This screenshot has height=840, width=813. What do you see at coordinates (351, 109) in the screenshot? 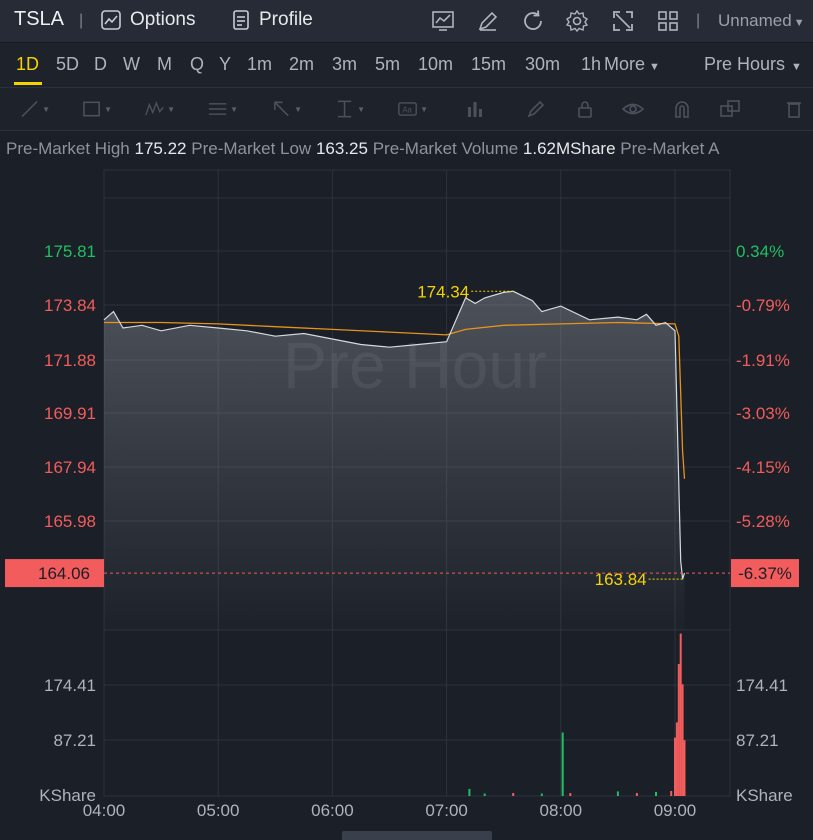
I see `measure-tool-icon: ▼` at bounding box center [351, 109].